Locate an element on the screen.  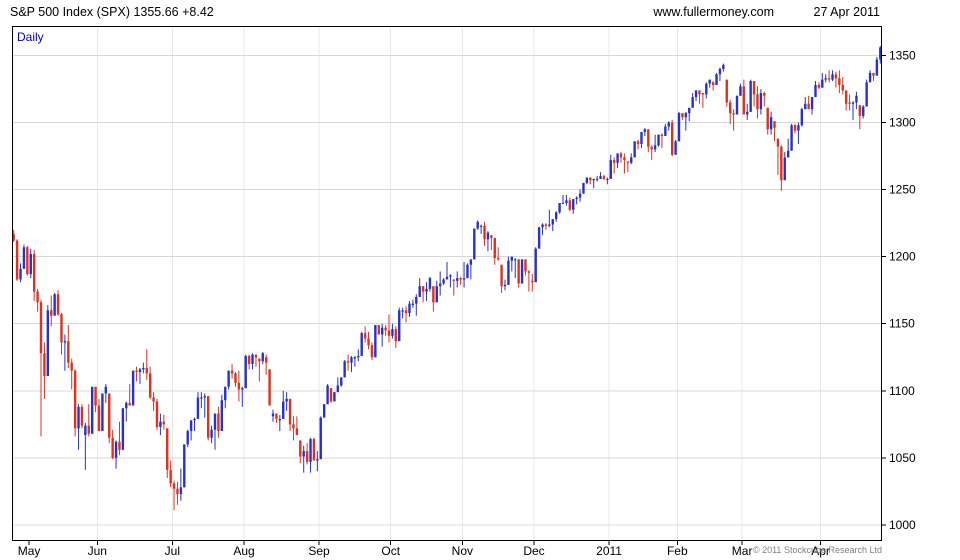
x-axis-label: Oct is located at coordinates (390, 551).